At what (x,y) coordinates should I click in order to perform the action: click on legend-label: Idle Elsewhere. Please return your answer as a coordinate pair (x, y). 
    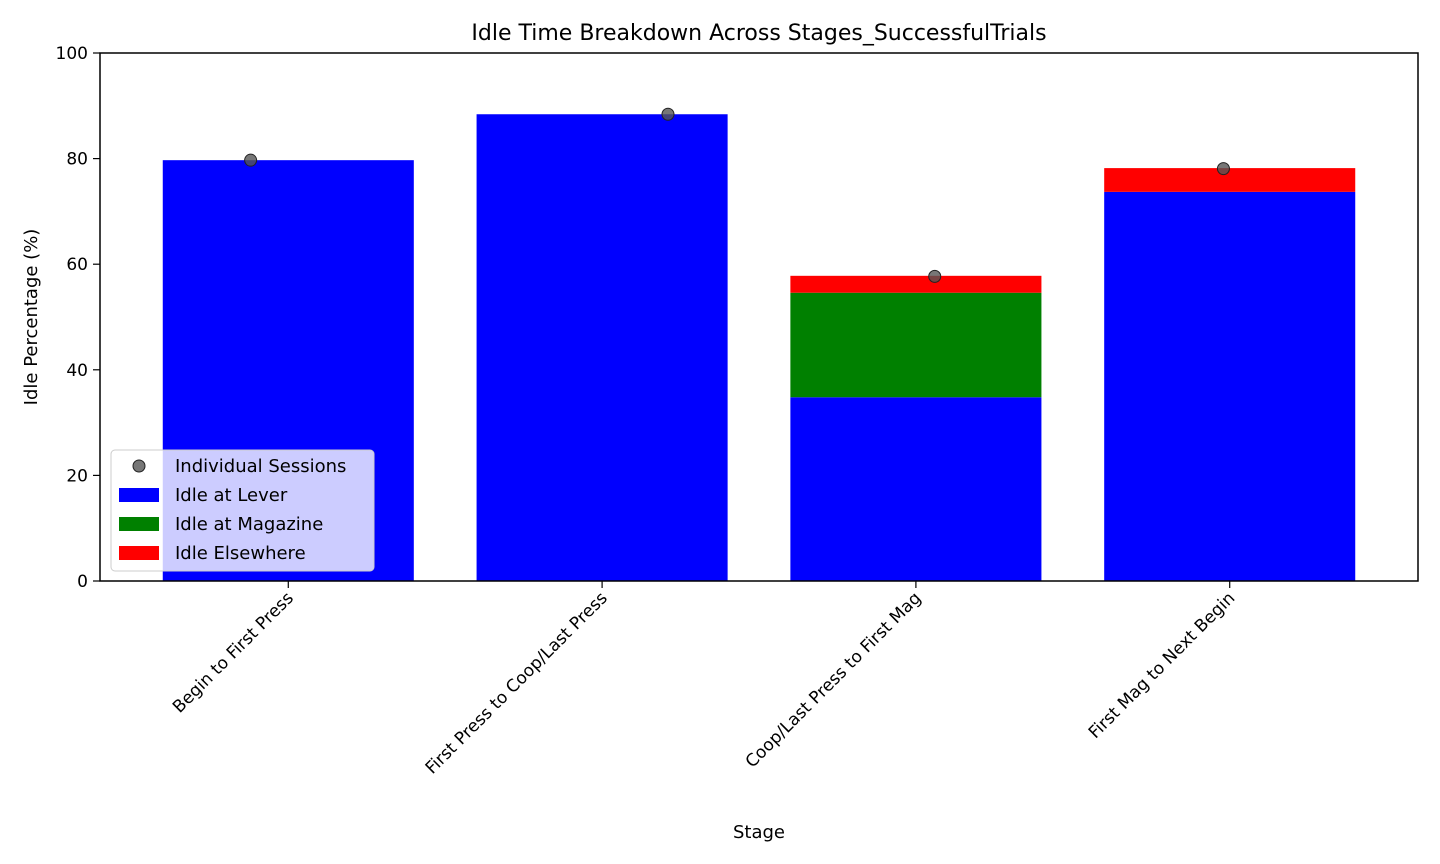
    Looking at the image, I should click on (240, 553).